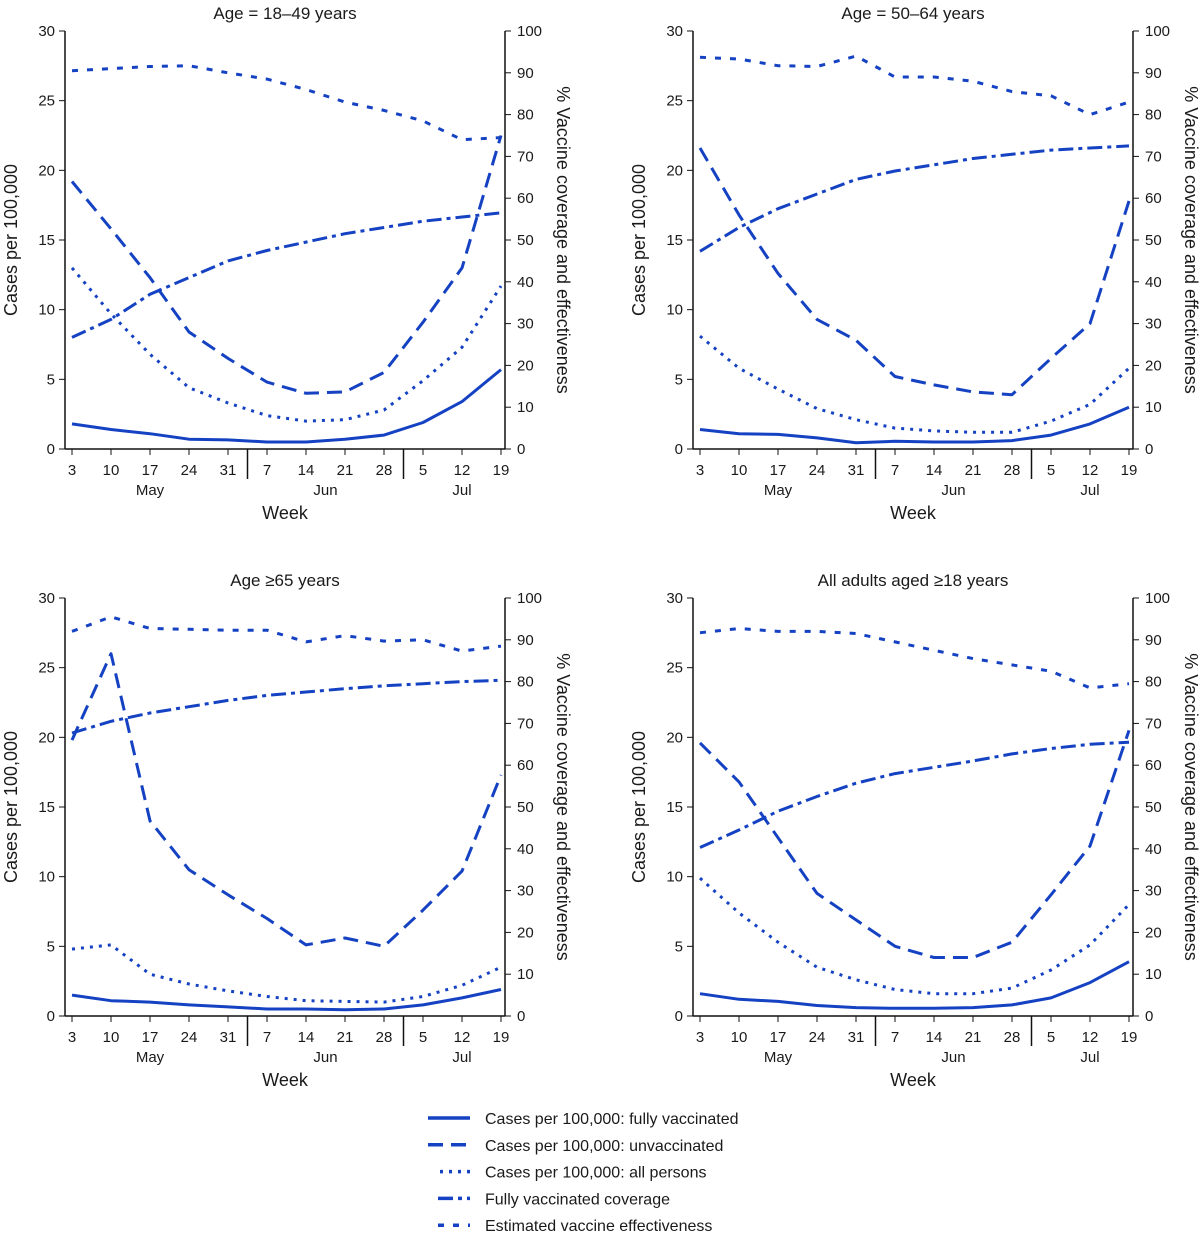 The width and height of the screenshot is (1200, 1253). Describe the element at coordinates (525, 849) in the screenshot. I see `y2-tick-label: 40` at that location.